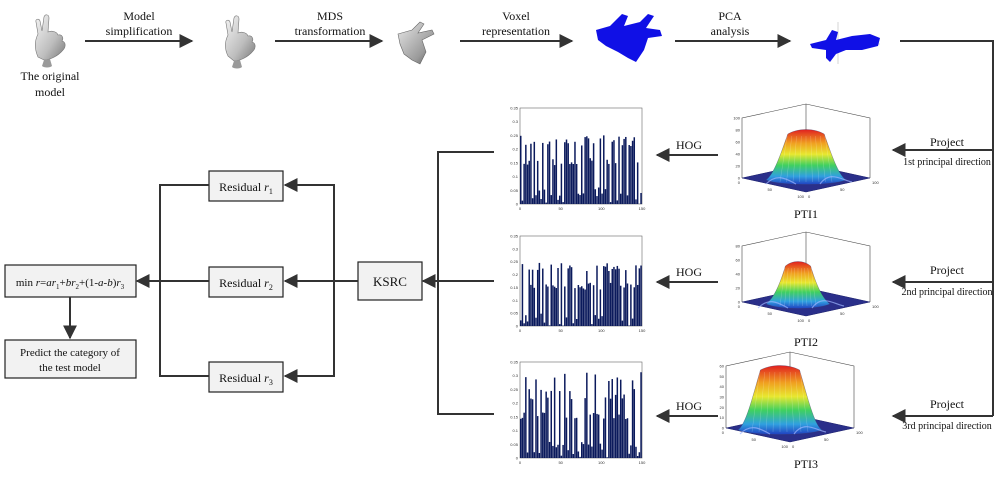 The image size is (1000, 480). Describe the element at coordinates (514, 416) in the screenshot. I see `hog-ytick: 0.15` at that location.